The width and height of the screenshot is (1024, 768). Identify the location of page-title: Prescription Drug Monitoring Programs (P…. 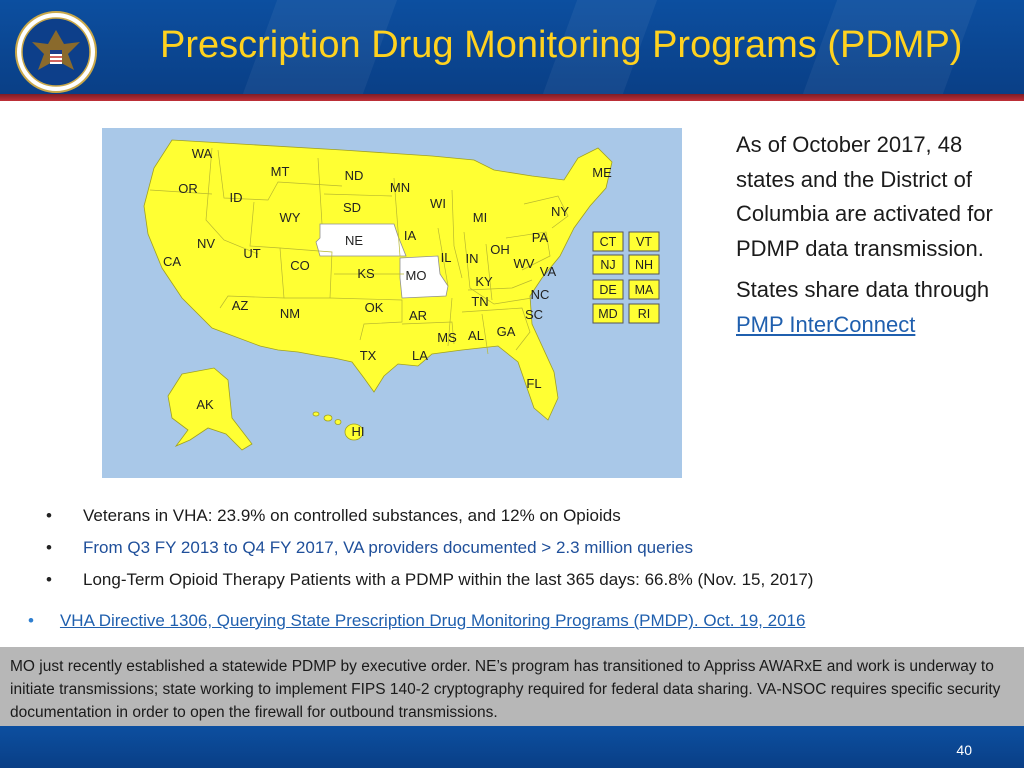
(561, 45).